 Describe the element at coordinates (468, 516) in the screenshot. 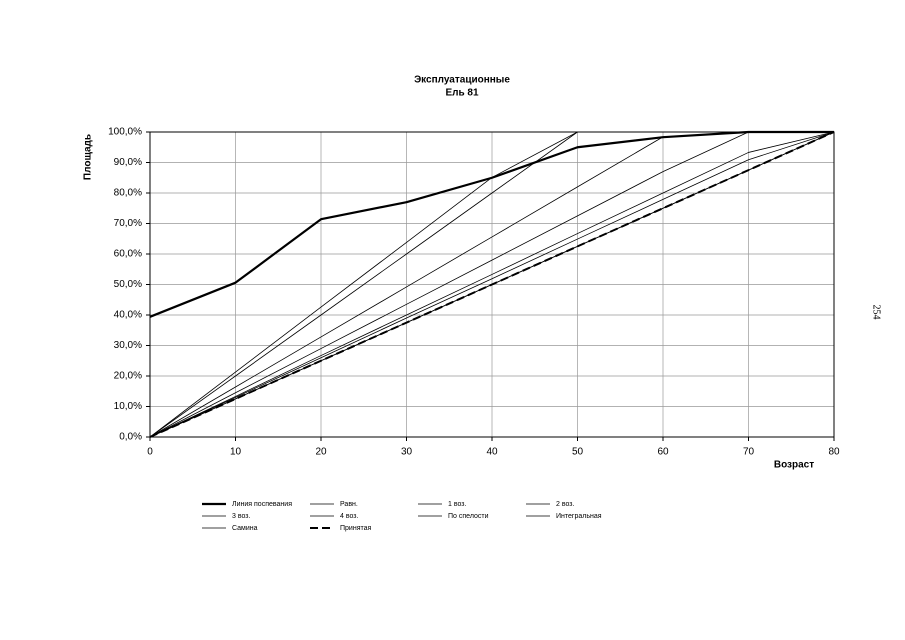

I see `legend-label: По спелости` at that location.